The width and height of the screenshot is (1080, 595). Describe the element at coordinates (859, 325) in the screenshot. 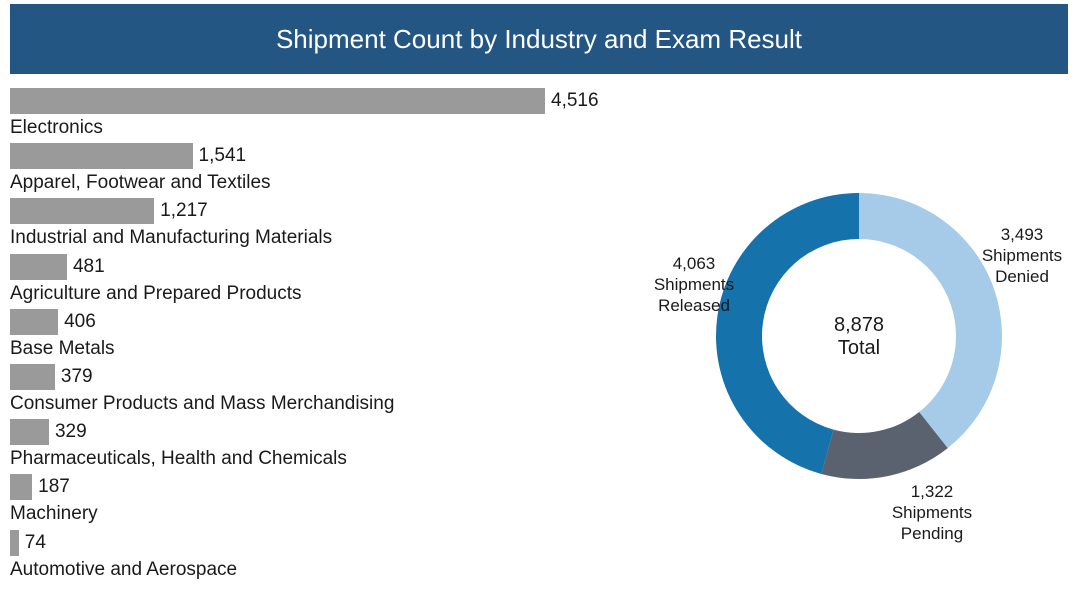

I see `donut-center-label: 8,878` at that location.